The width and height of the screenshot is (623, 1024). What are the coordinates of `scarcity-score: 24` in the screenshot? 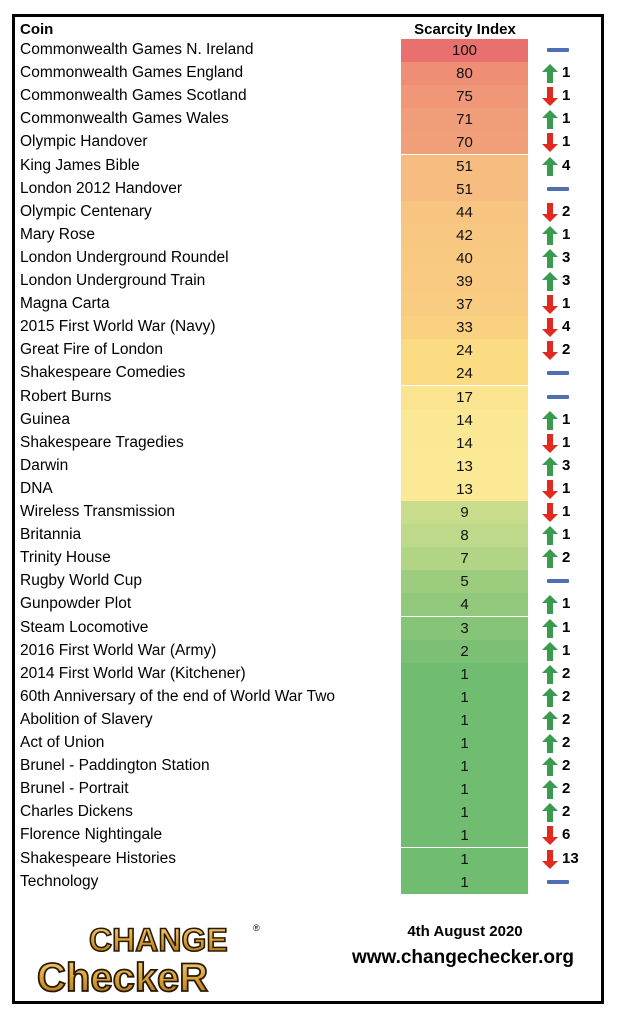 It's located at (464, 374).